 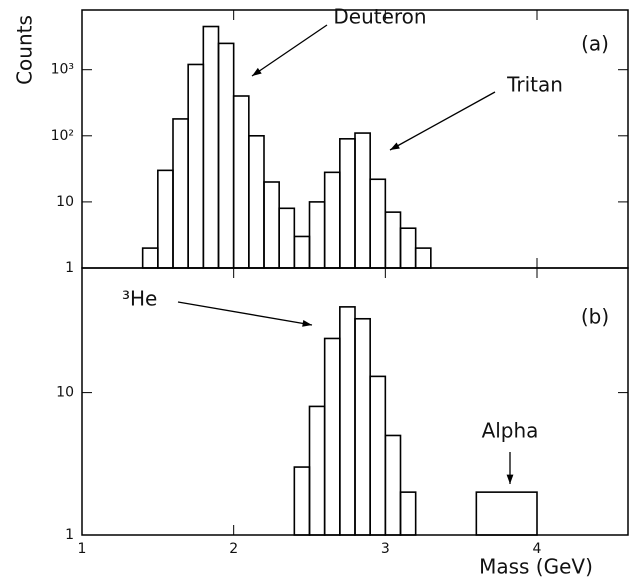 What do you see at coordinates (385, 549) in the screenshot?
I see `x-tick-label: 3` at bounding box center [385, 549].